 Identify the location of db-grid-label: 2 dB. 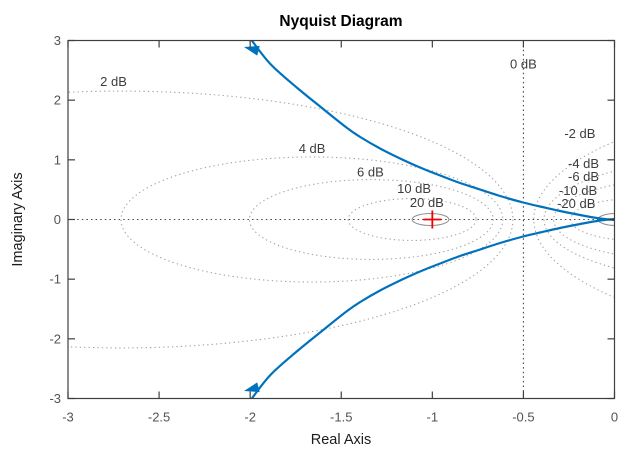
(113, 81).